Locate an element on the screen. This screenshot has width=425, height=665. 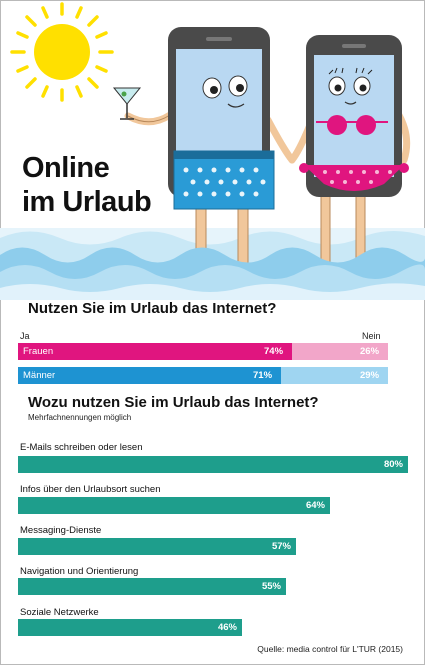
stacked-bar-row: Frauen 74% 26% is located at coordinates (203, 351).